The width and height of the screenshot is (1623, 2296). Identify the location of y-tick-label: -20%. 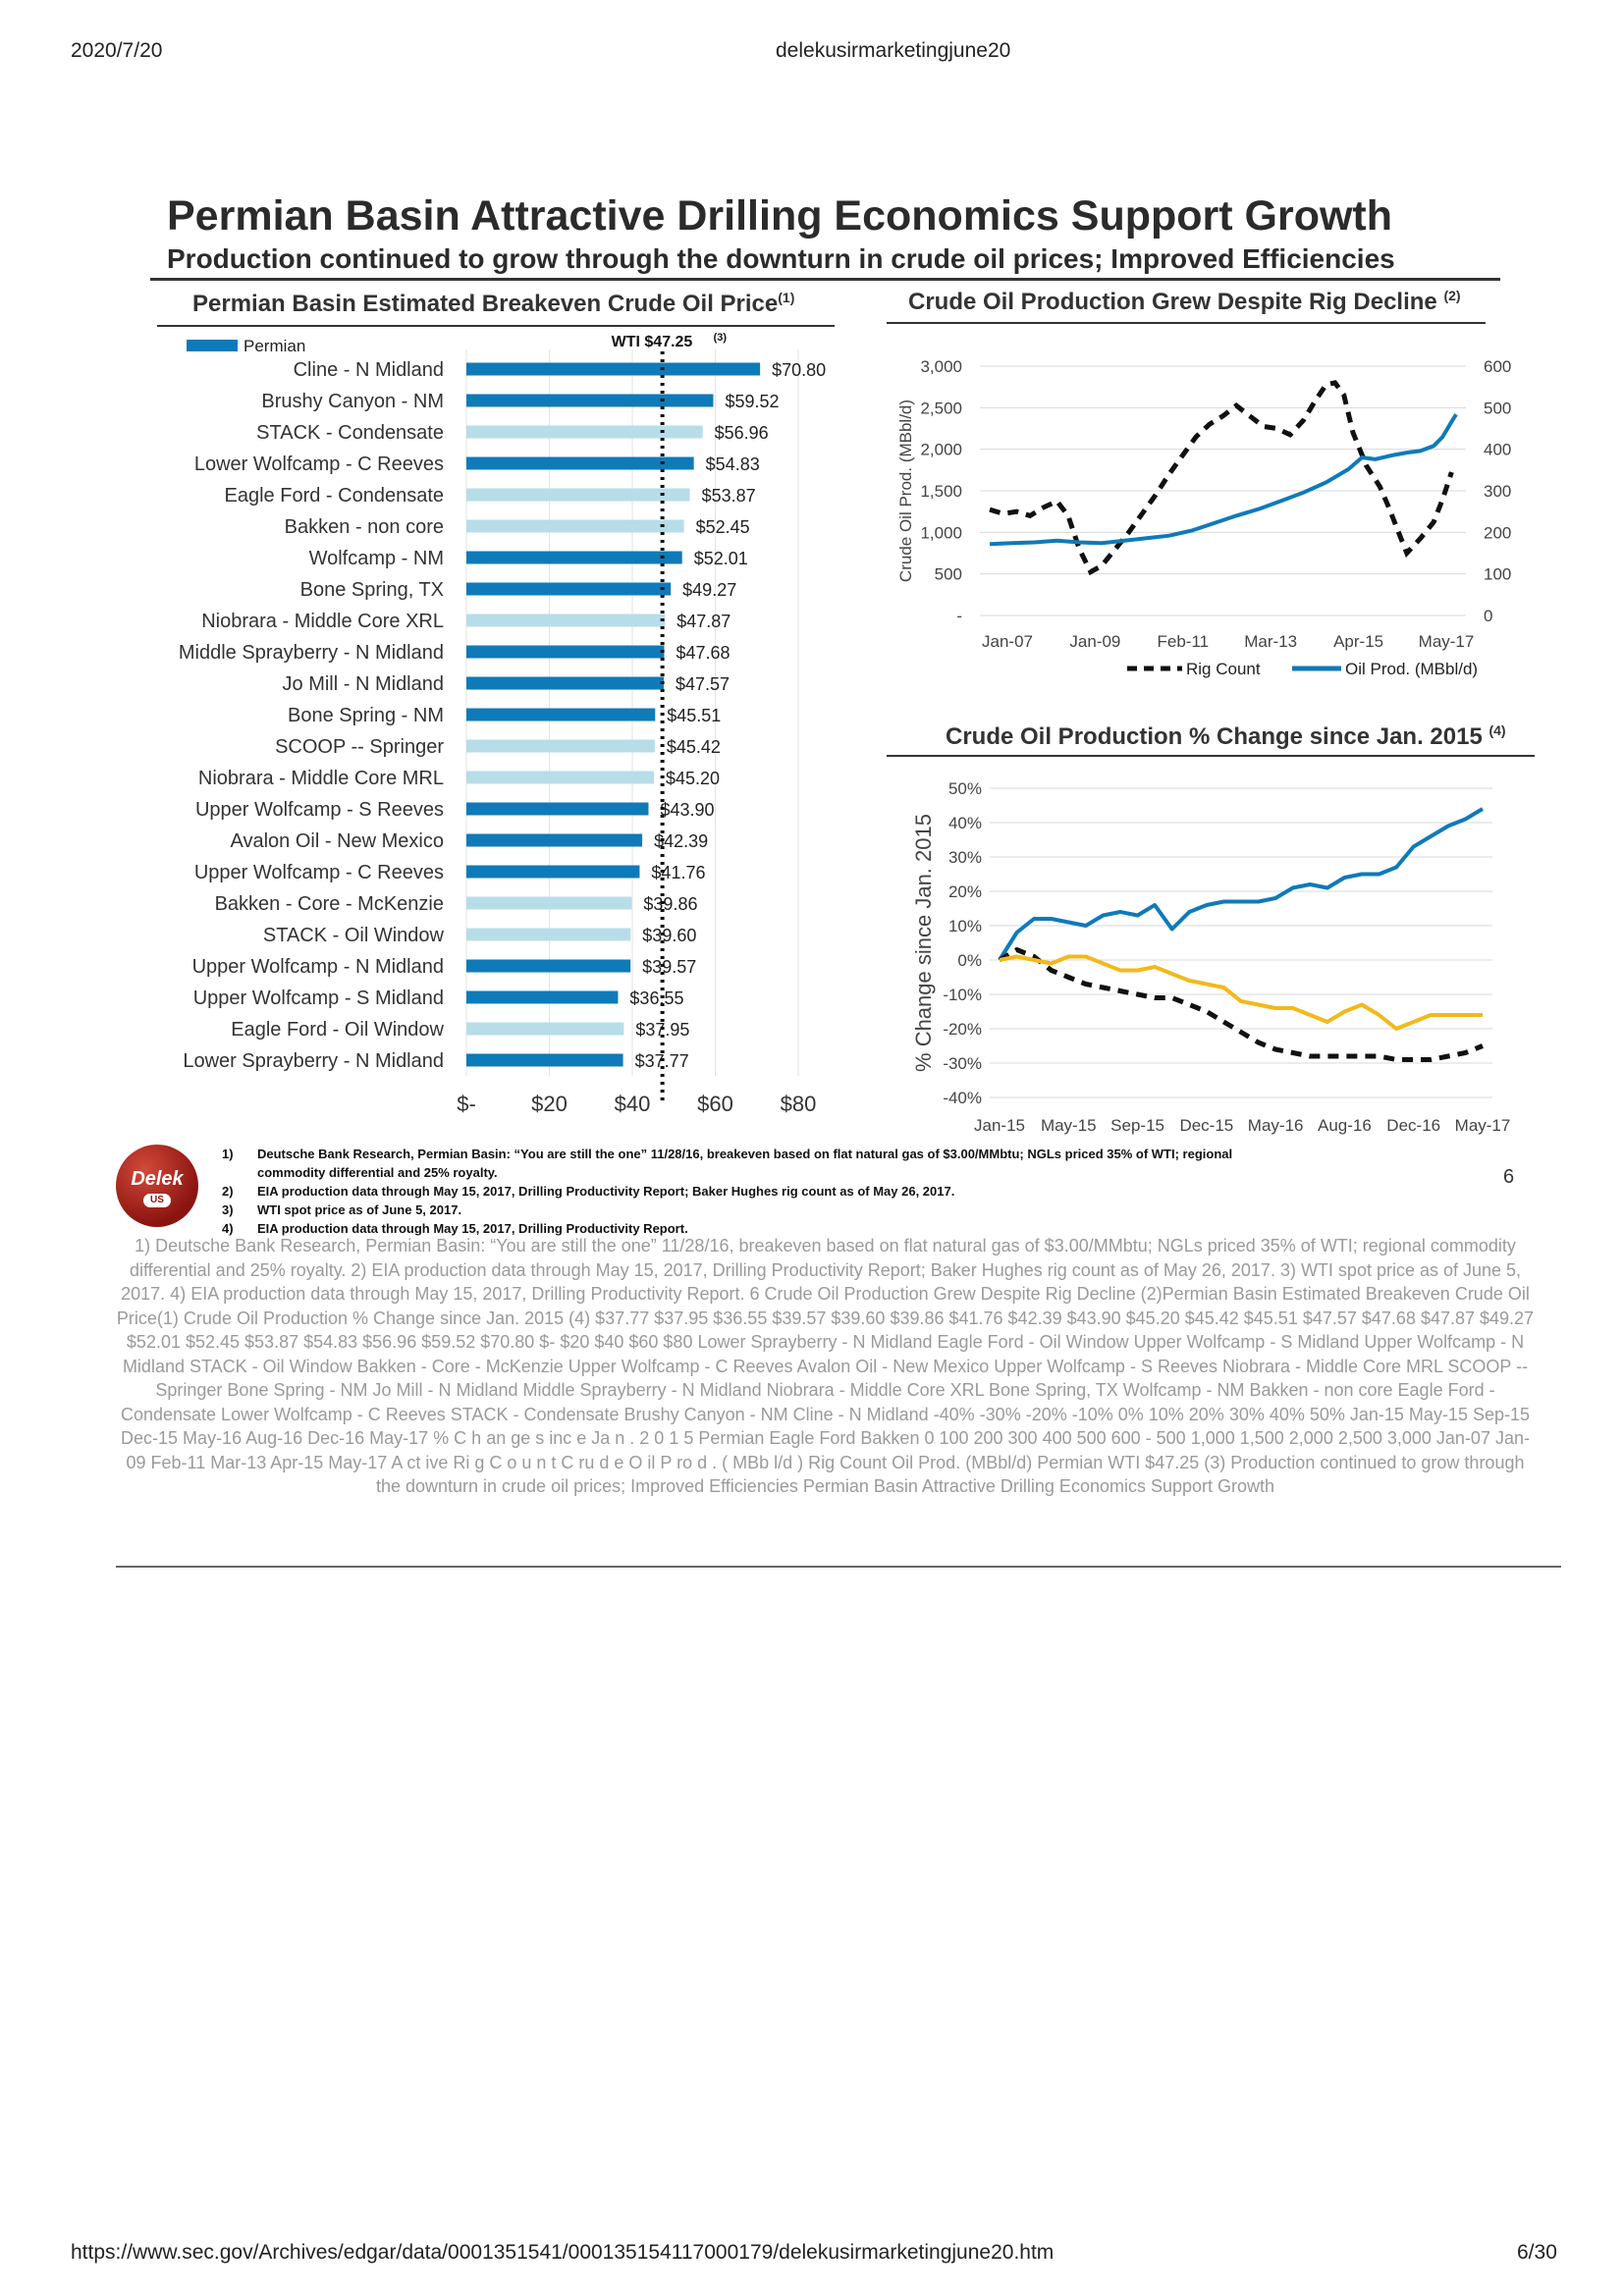
(962, 1030).